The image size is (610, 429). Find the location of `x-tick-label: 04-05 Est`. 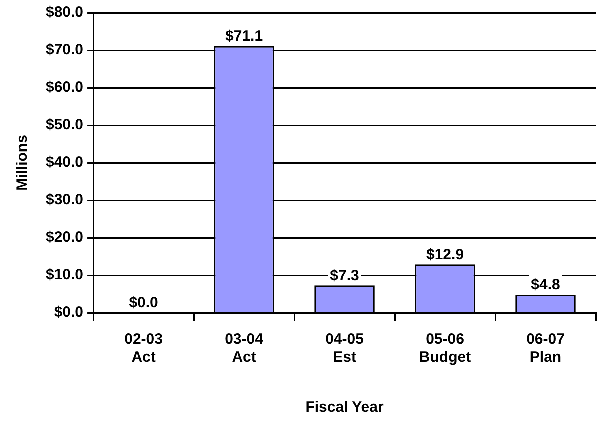

x-tick-label: 04-05 Est is located at coordinates (345, 348).